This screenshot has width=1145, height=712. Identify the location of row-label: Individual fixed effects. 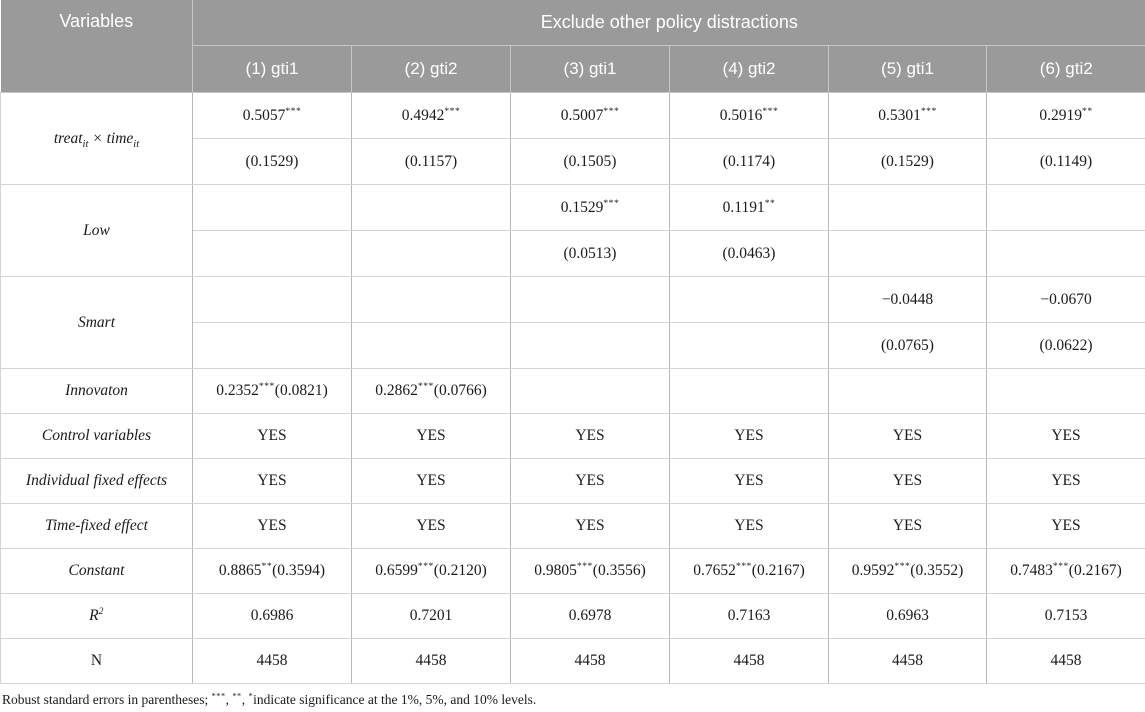
(96, 481).